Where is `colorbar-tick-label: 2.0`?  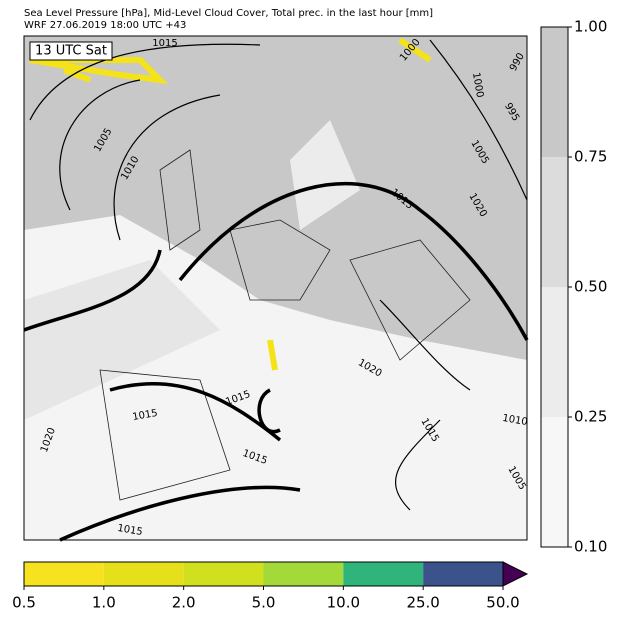
colorbar-tick-label: 2.0 is located at coordinates (184, 603).